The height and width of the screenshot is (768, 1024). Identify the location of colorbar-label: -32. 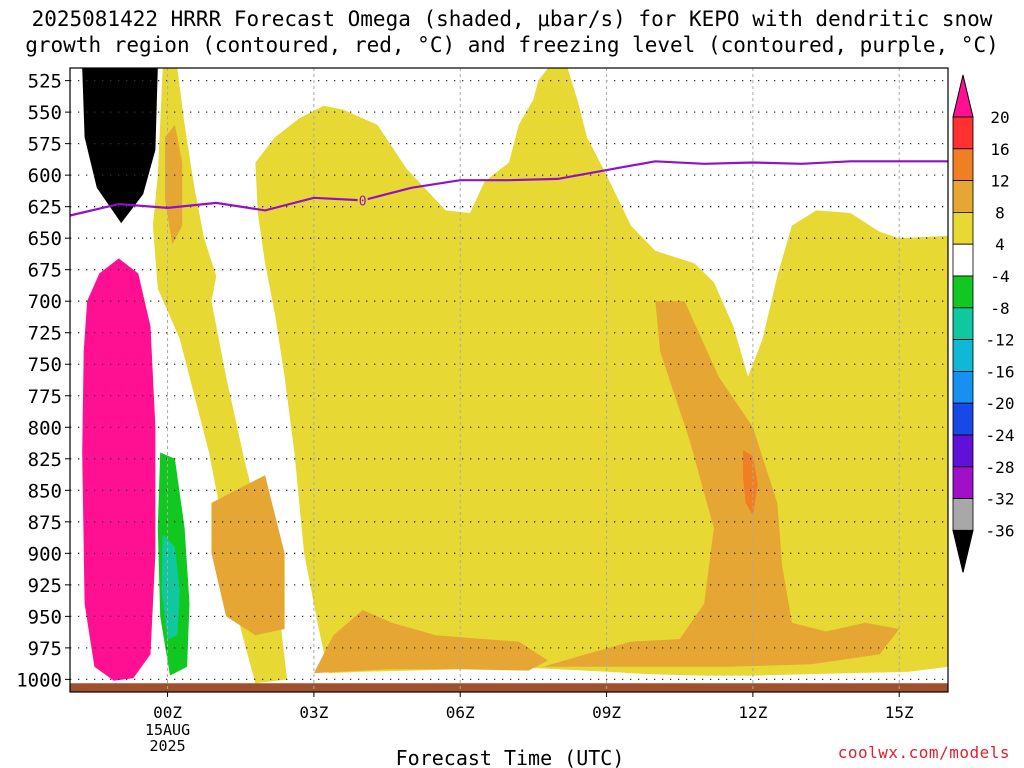
(1000, 499).